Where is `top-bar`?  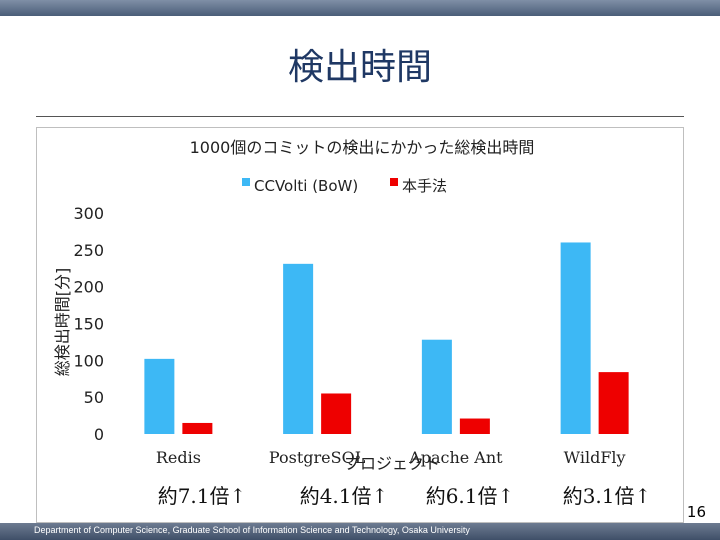 top-bar is located at coordinates (360, 8).